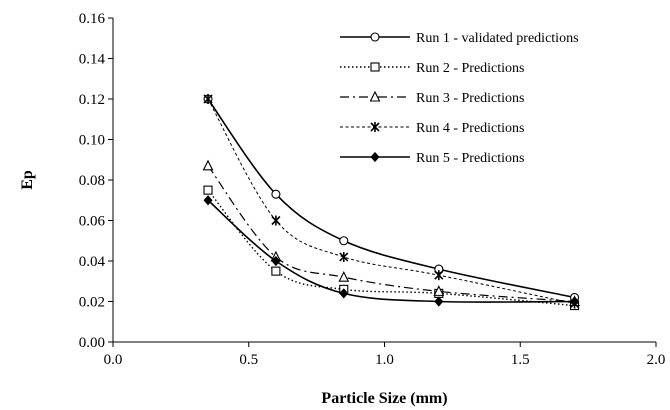  I want to click on y-tick-label: 0.12, so click(92, 100).